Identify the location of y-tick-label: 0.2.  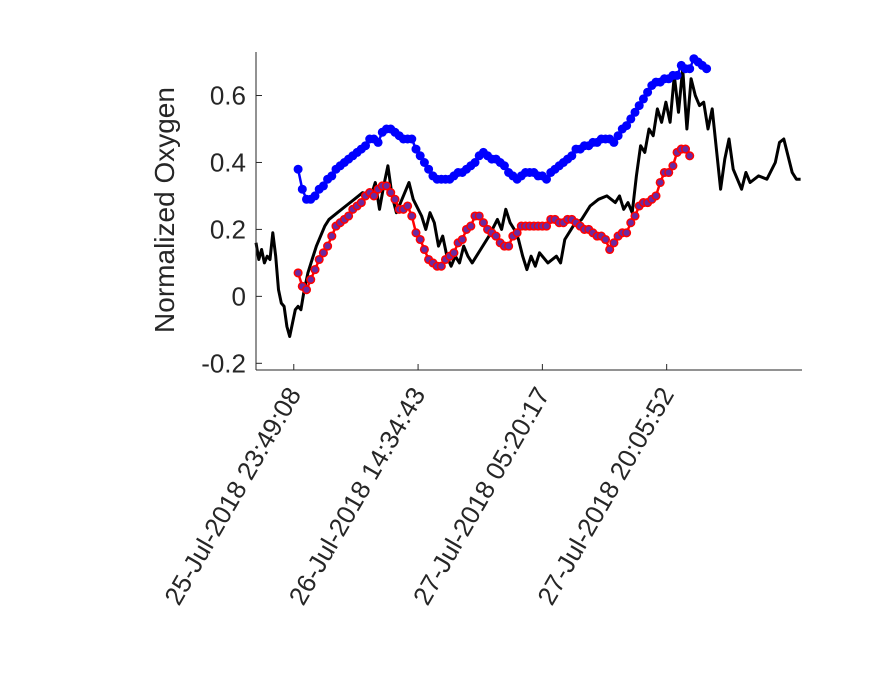
(228, 229).